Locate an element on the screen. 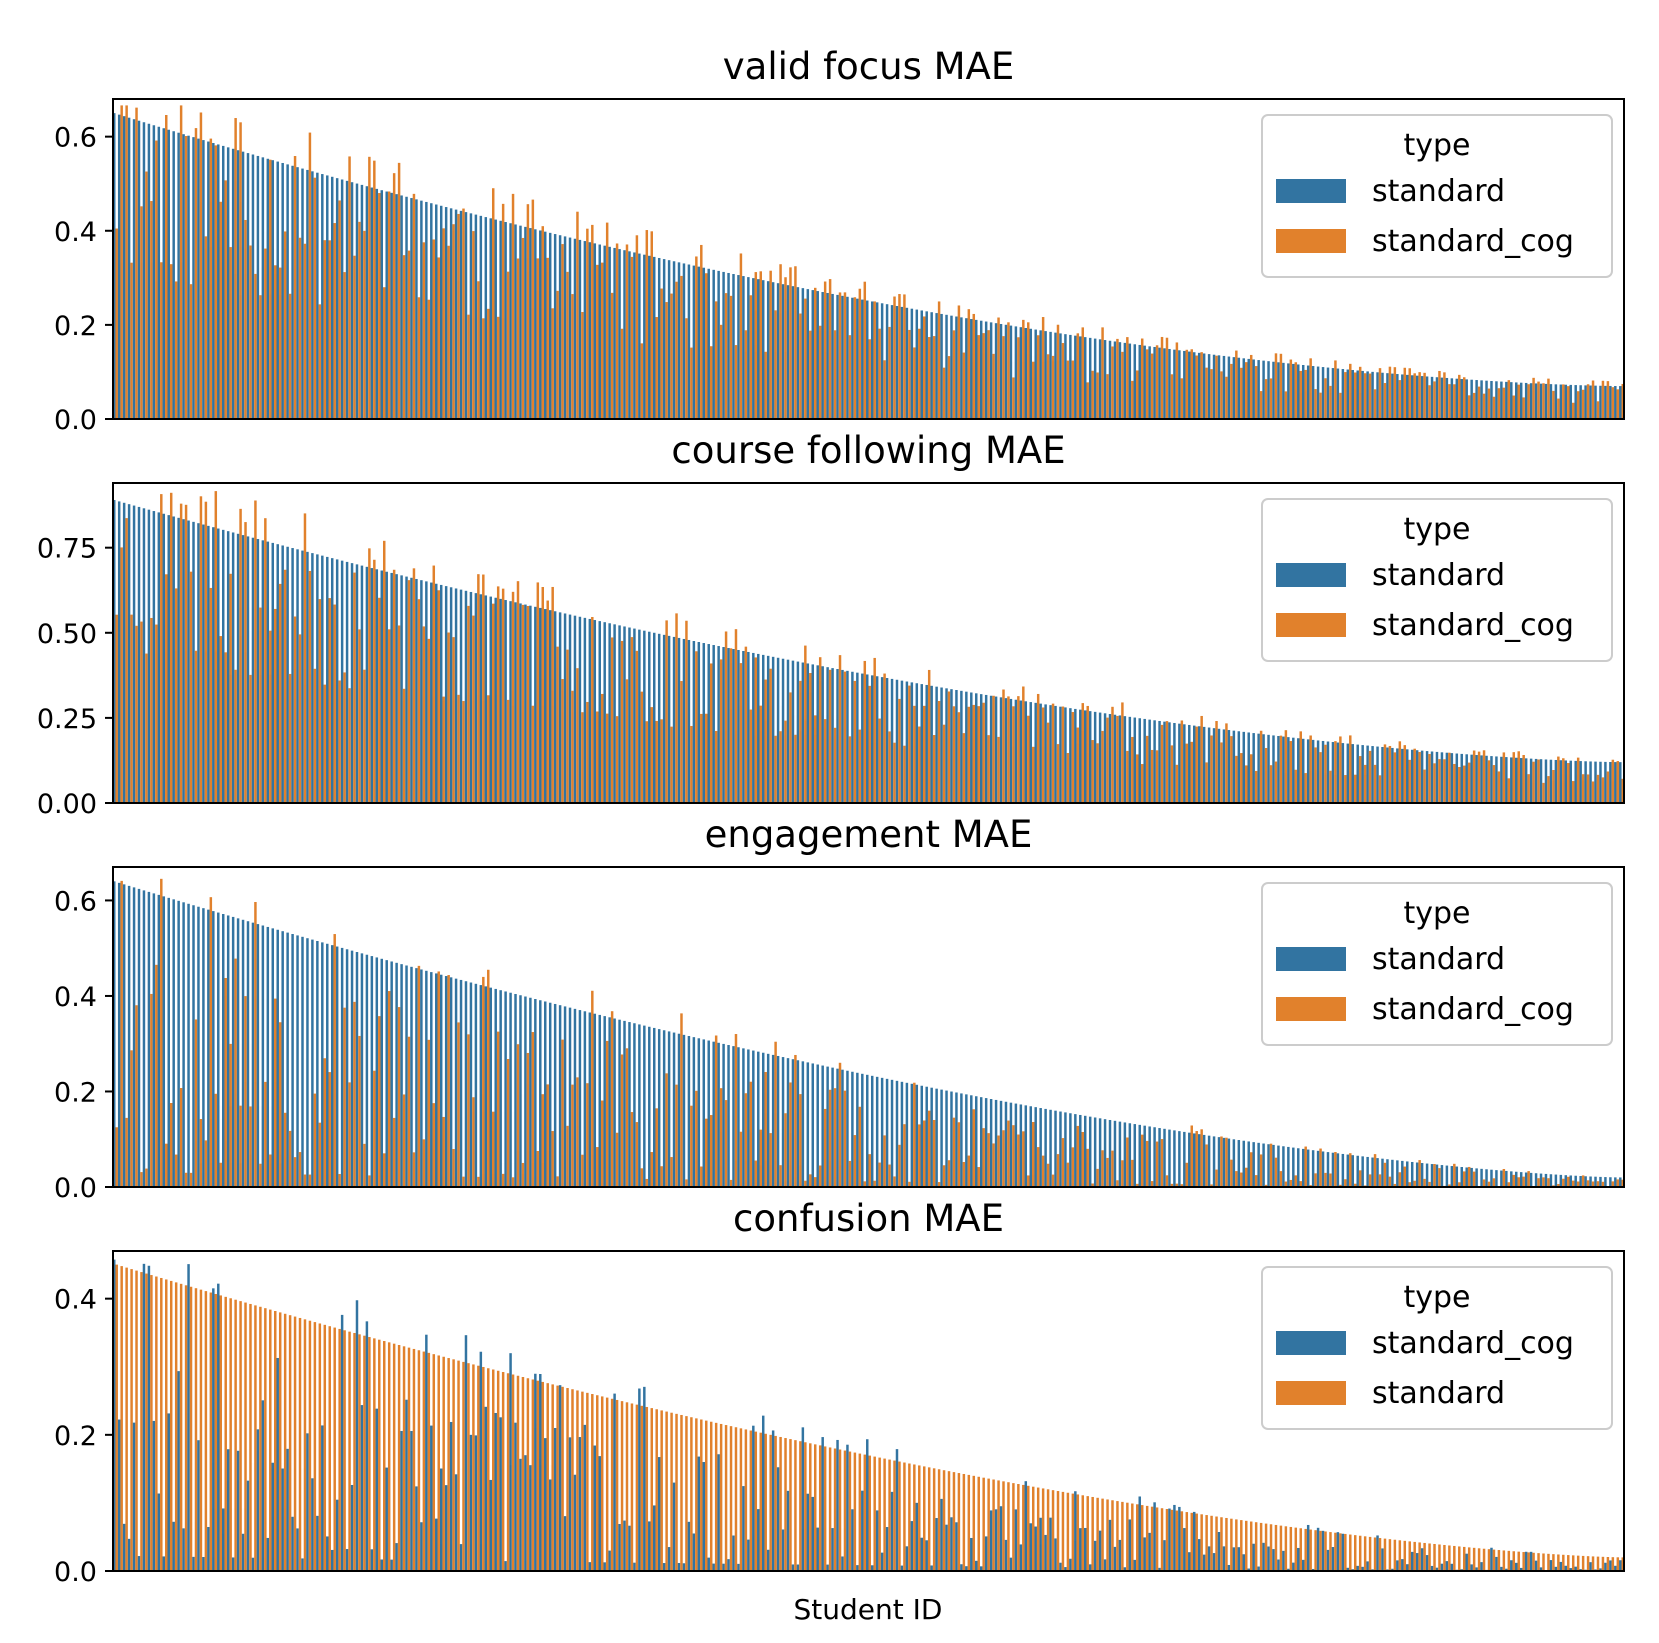  legend-title: type is located at coordinates (1436, 913).